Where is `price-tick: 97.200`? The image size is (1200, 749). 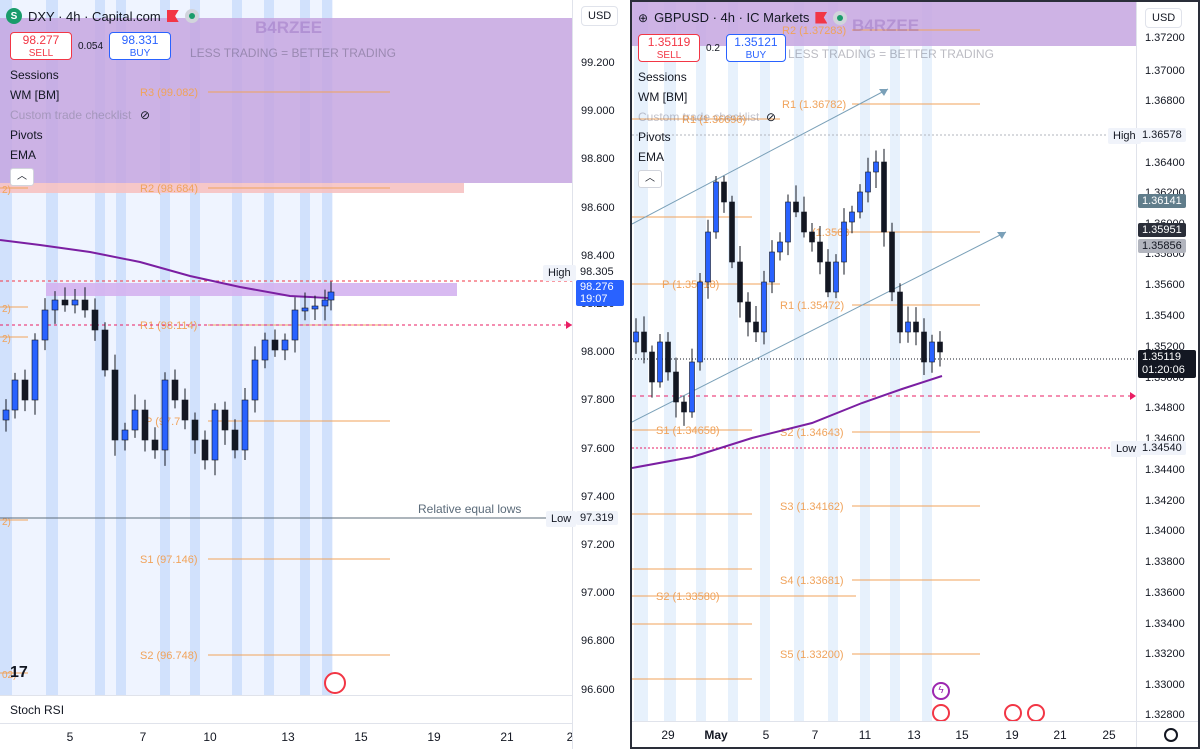 price-tick: 97.200 is located at coordinates (598, 545).